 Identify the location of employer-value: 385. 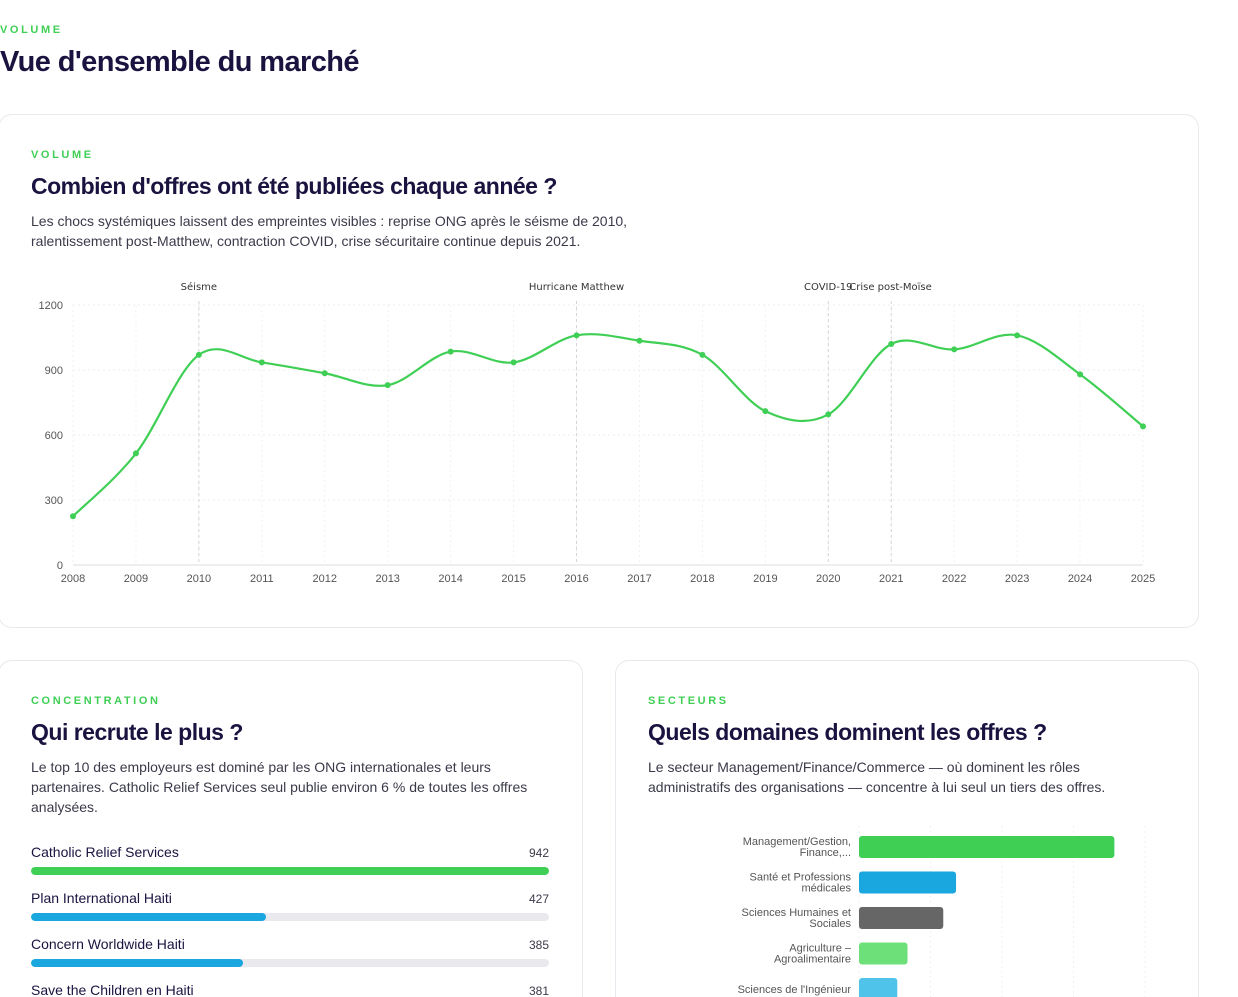
(538, 945).